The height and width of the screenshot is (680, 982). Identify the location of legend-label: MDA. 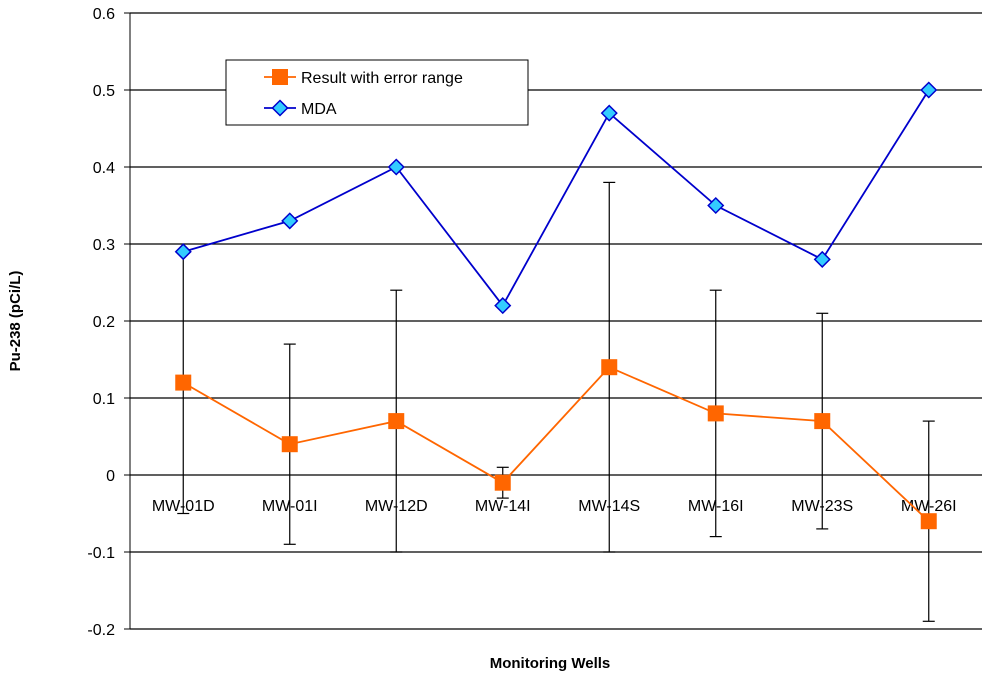
(319, 109).